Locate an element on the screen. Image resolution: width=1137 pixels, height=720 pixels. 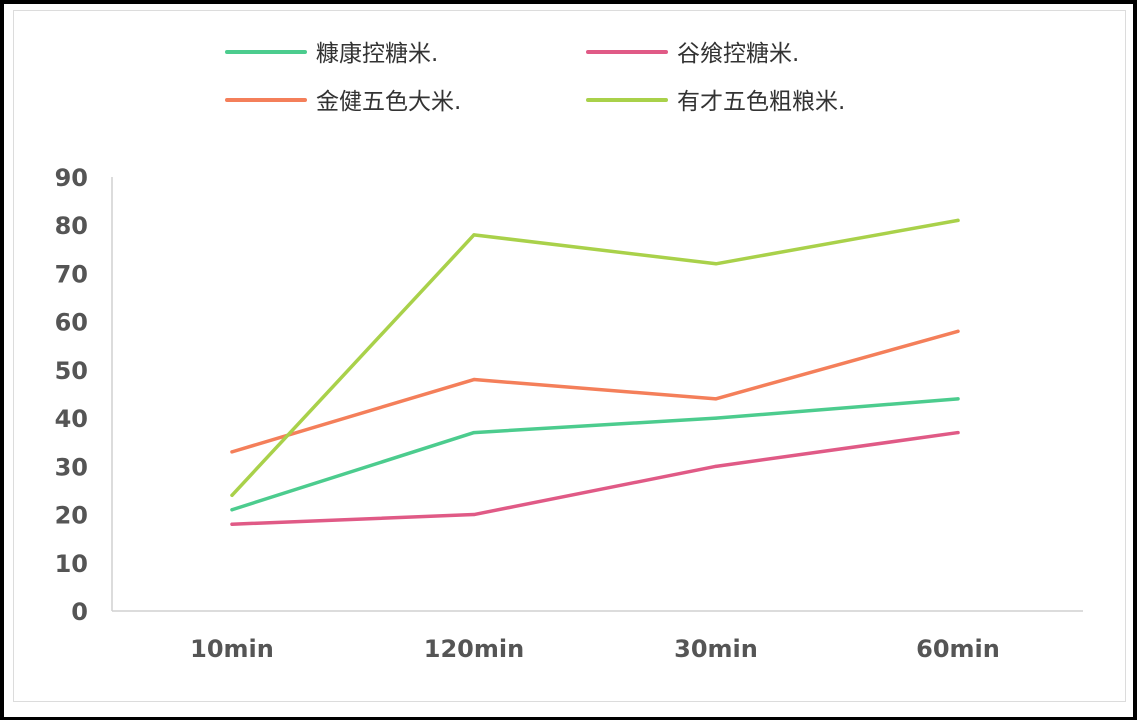
legend-label: 有才五色粗粮米. is located at coordinates (761, 102).